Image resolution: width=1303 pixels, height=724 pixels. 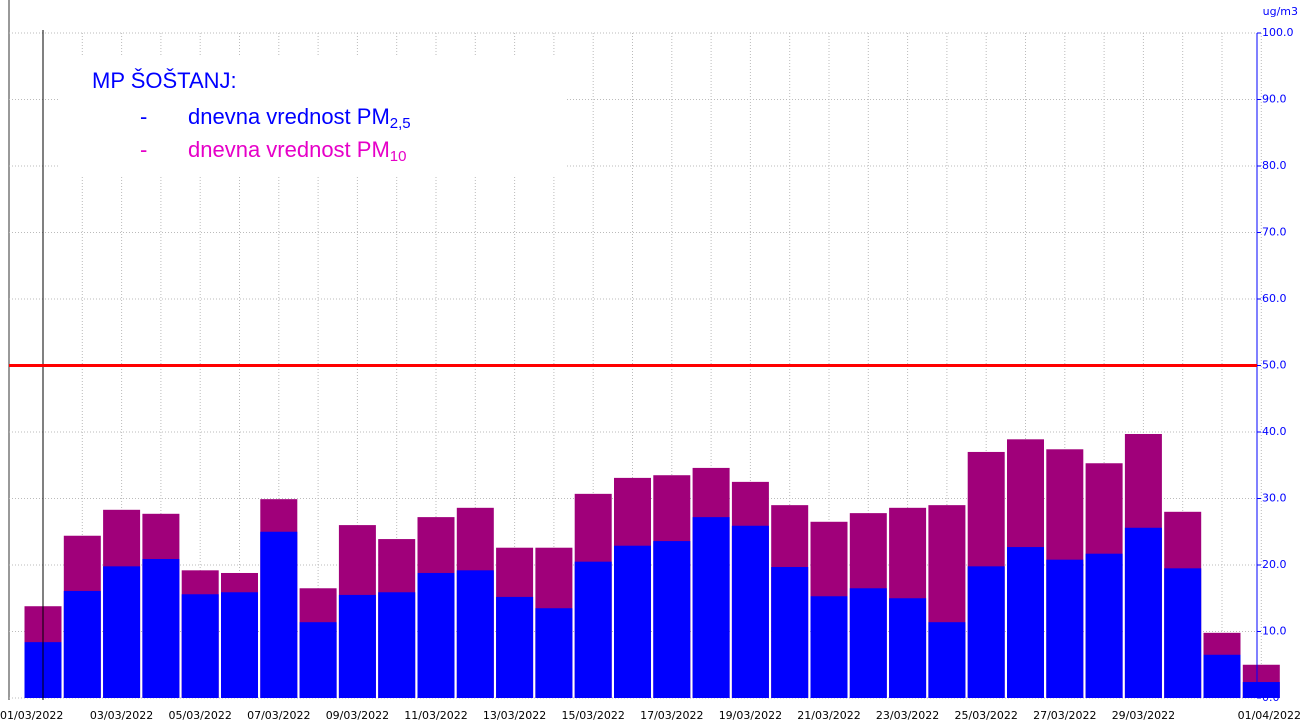 I want to click on x-tick-label: 15/03/2022, so click(x=592, y=715).